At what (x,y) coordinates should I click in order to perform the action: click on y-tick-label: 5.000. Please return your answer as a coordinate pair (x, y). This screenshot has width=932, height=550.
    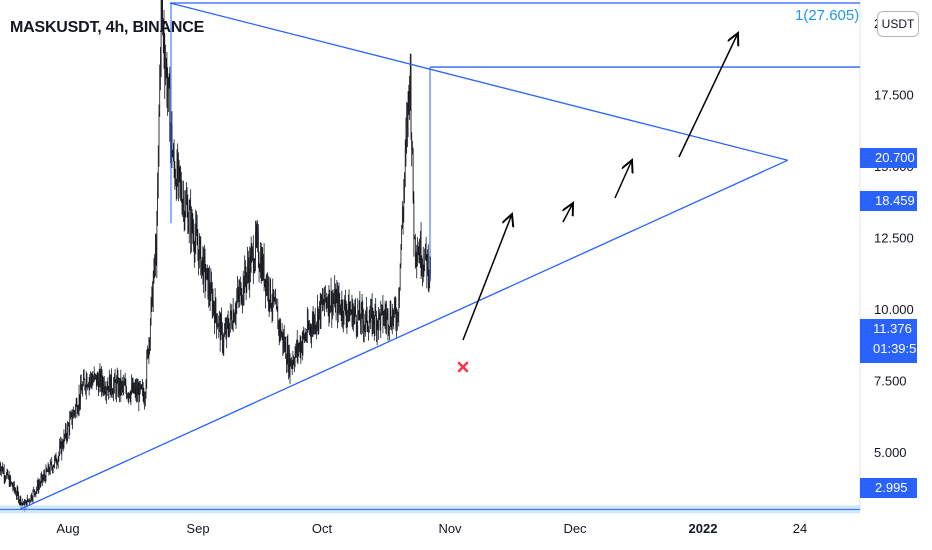
    Looking at the image, I should click on (890, 452).